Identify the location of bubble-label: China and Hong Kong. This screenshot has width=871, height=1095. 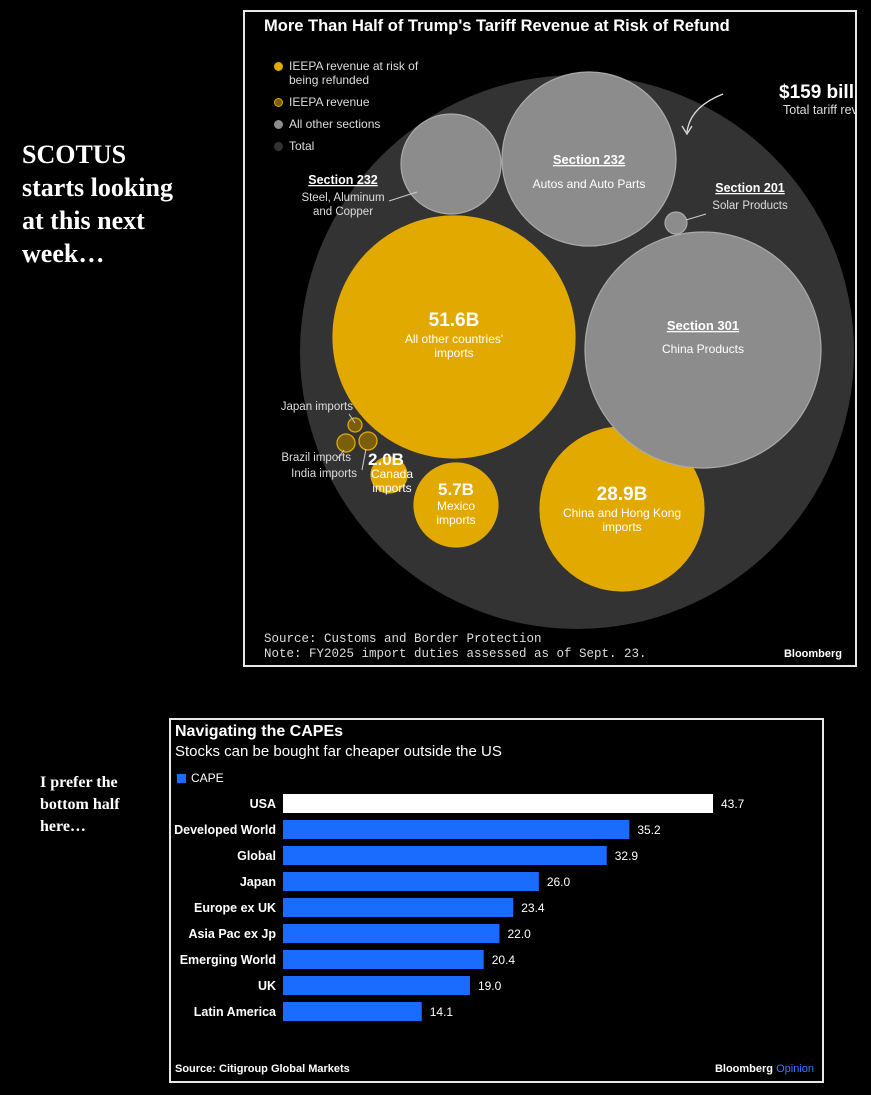
(622, 513).